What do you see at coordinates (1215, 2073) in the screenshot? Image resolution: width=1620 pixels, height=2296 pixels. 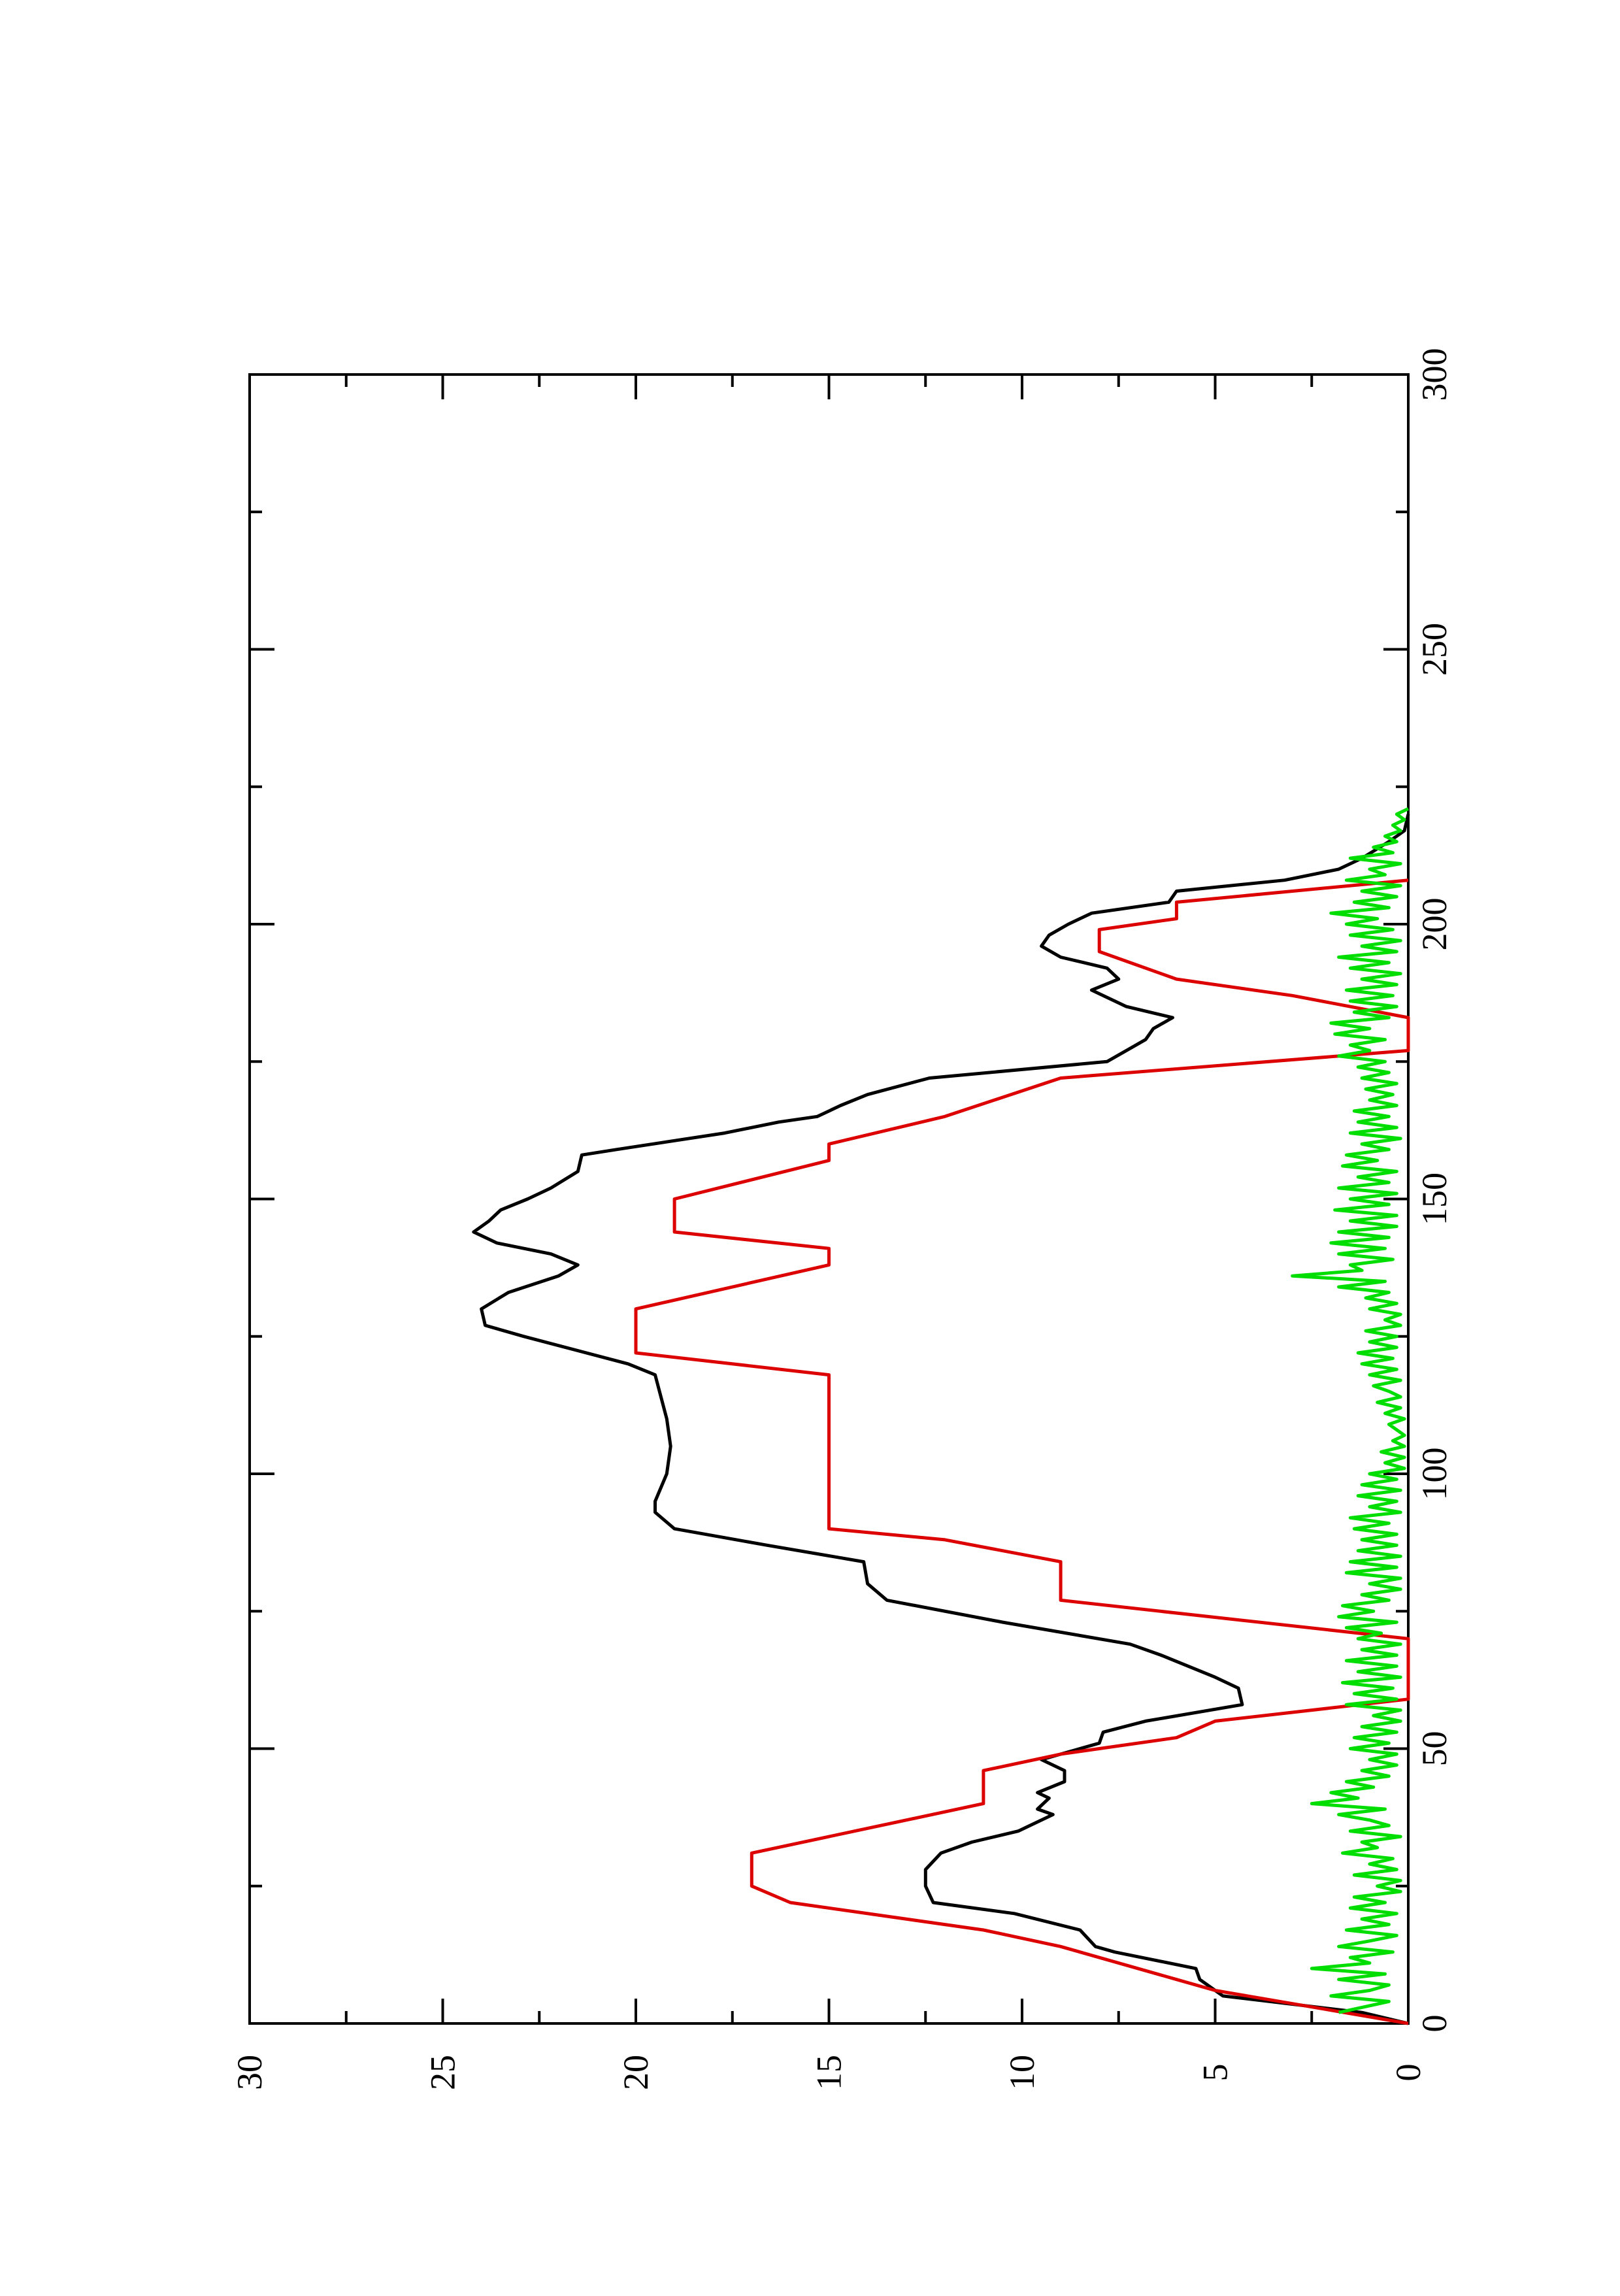 I see `y-tick-label: 5` at bounding box center [1215, 2073].